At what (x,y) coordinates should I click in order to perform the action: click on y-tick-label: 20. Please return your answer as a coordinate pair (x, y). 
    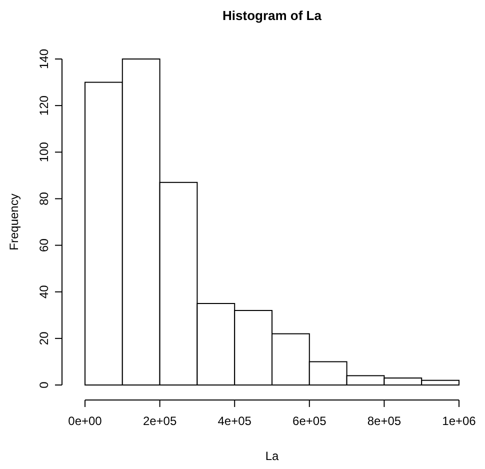
    Looking at the image, I should click on (44, 338).